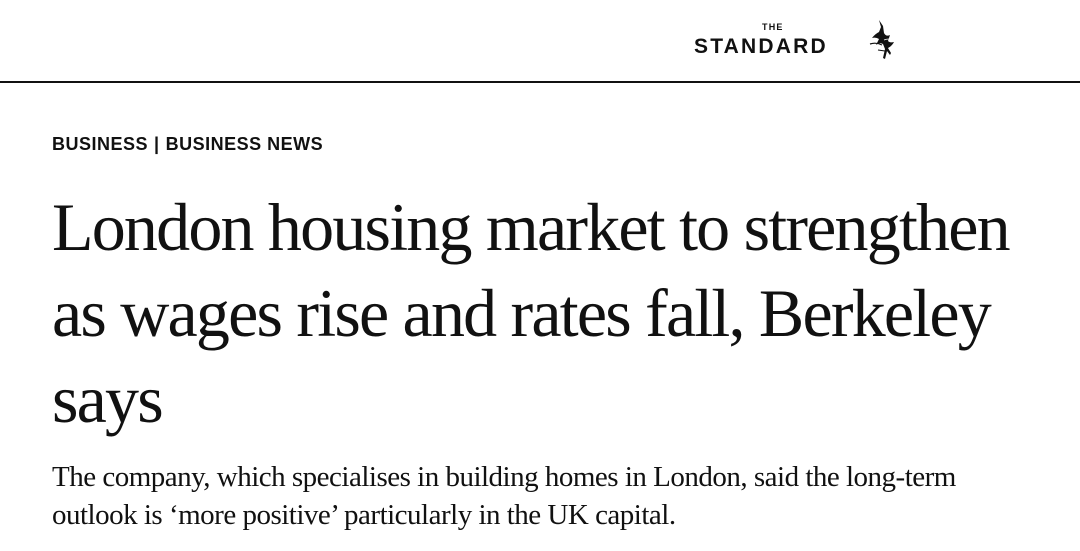 The image size is (1080, 551). I want to click on bird-logo-icon, so click(881, 39).